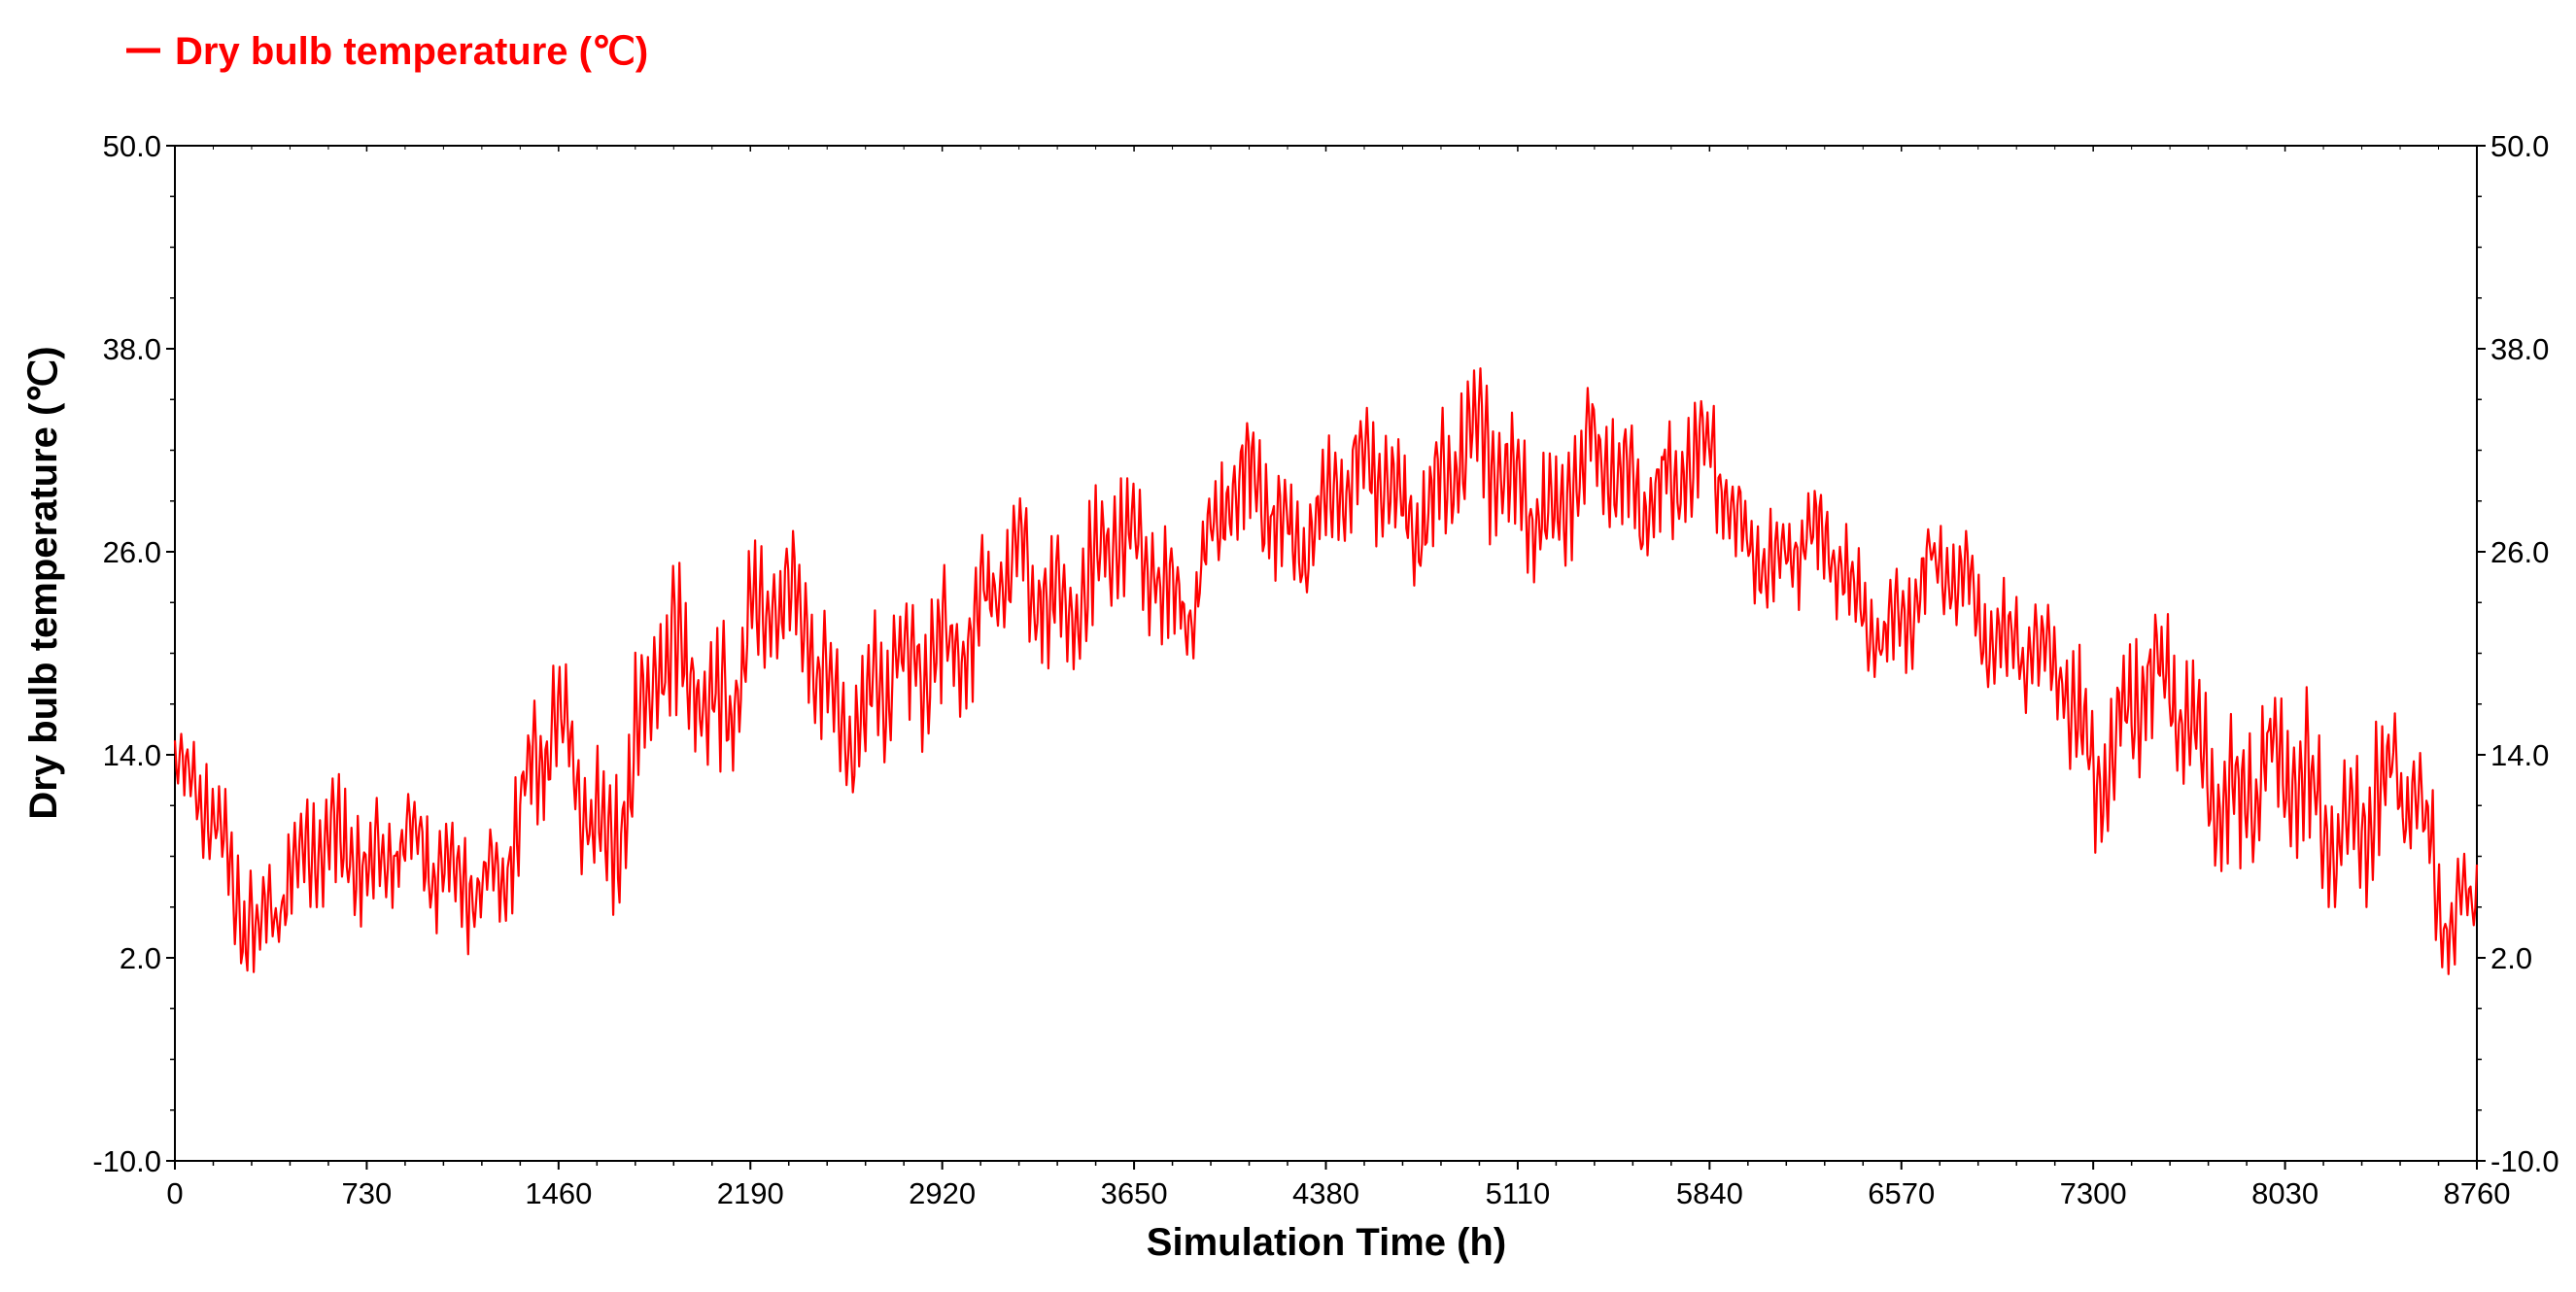  Describe the element at coordinates (132, 349) in the screenshot. I see `y-tick-label-left: 38.0` at that location.